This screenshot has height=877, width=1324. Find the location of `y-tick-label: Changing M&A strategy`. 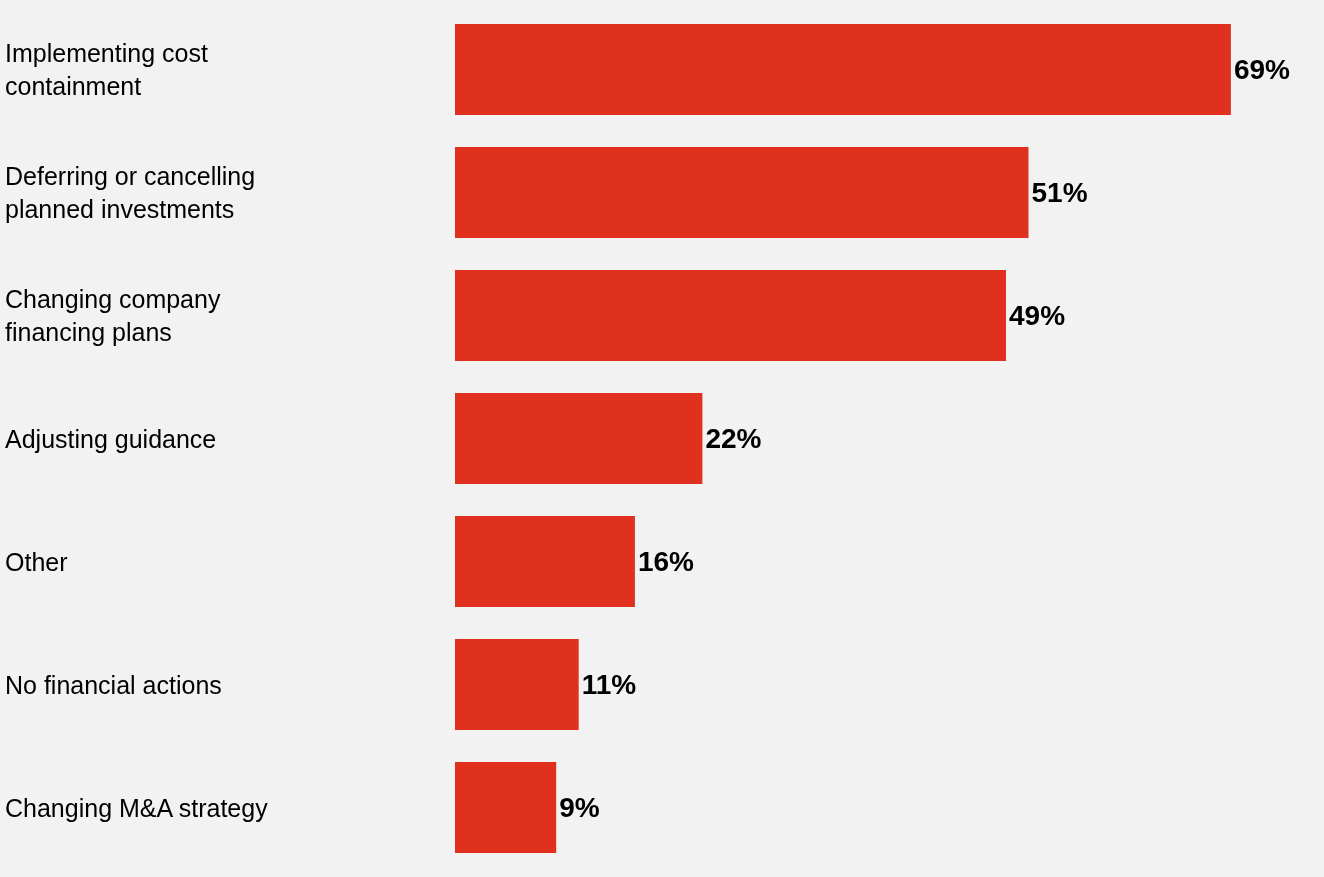

y-tick-label: Changing M&A strategy is located at coordinates (137, 808).